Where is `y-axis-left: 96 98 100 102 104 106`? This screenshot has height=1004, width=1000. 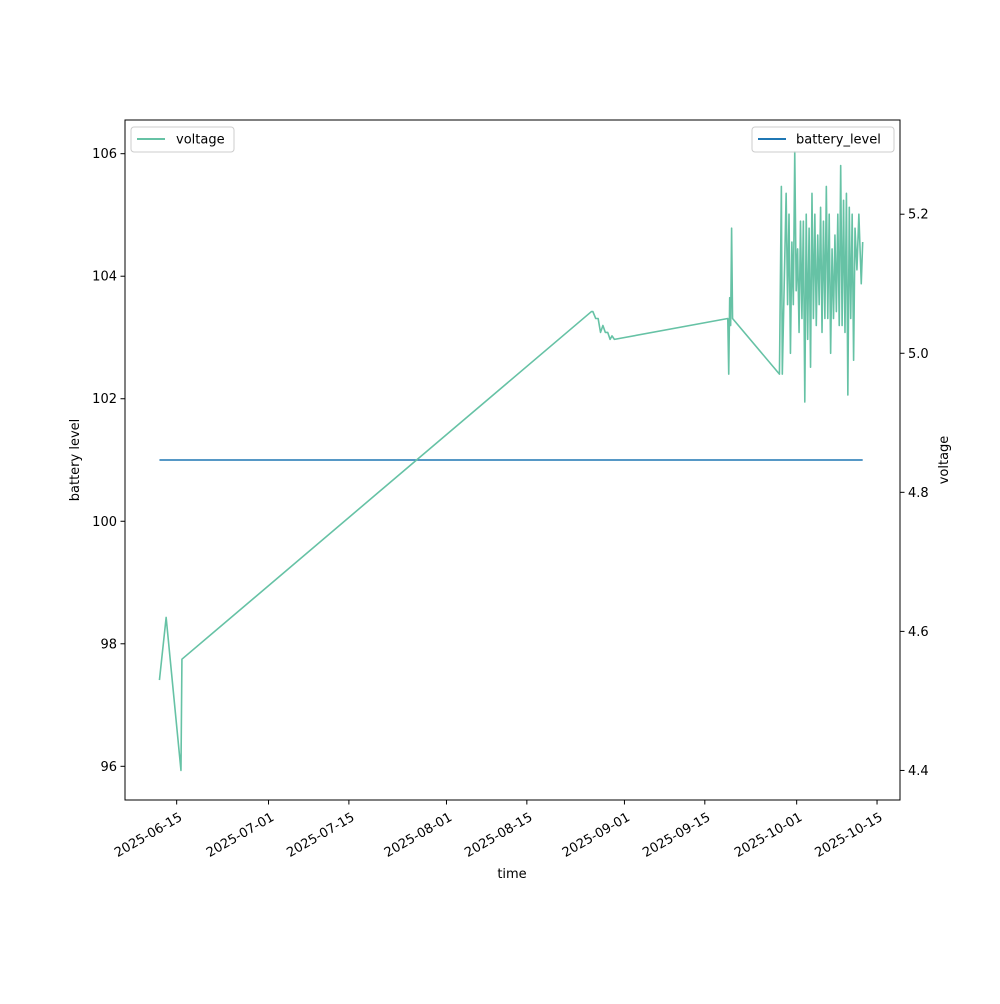
y-axis-left: 96 98 100 102 104 106 is located at coordinates (108, 461).